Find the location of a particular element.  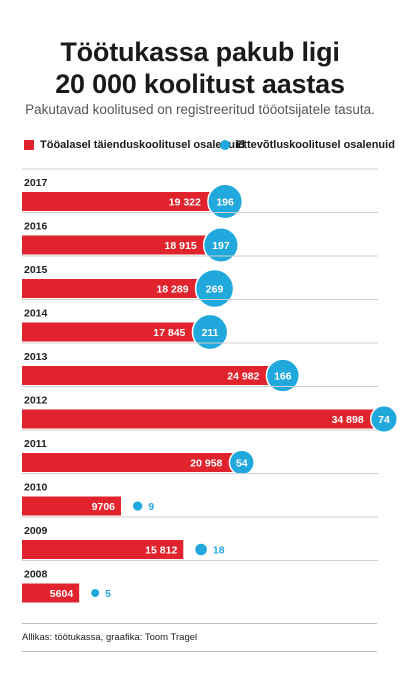

label-training: 20 958 is located at coordinates (206, 464).